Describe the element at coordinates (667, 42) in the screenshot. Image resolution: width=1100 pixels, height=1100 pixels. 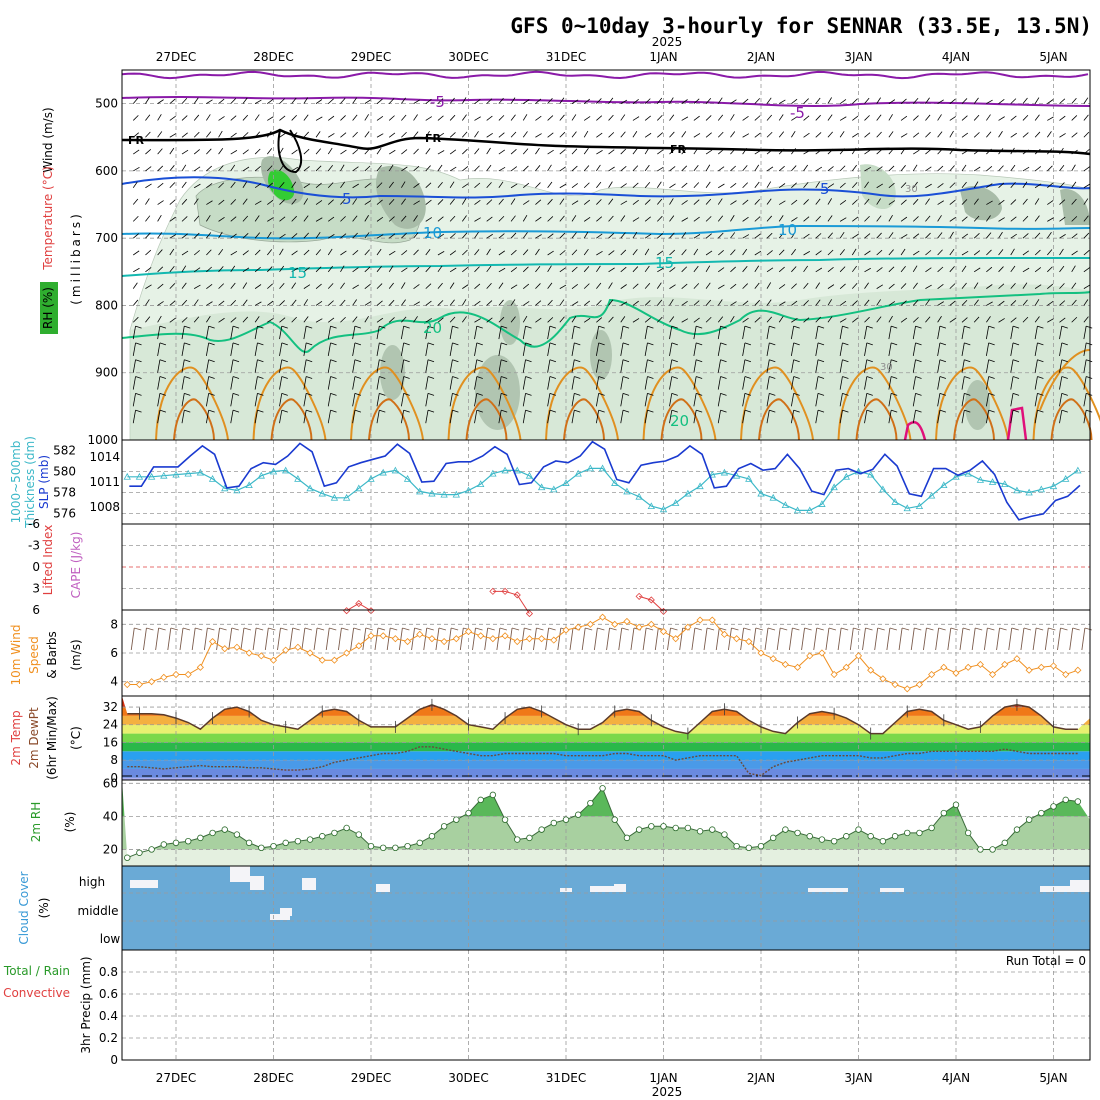
I see `top-year-label: 2025` at that location.